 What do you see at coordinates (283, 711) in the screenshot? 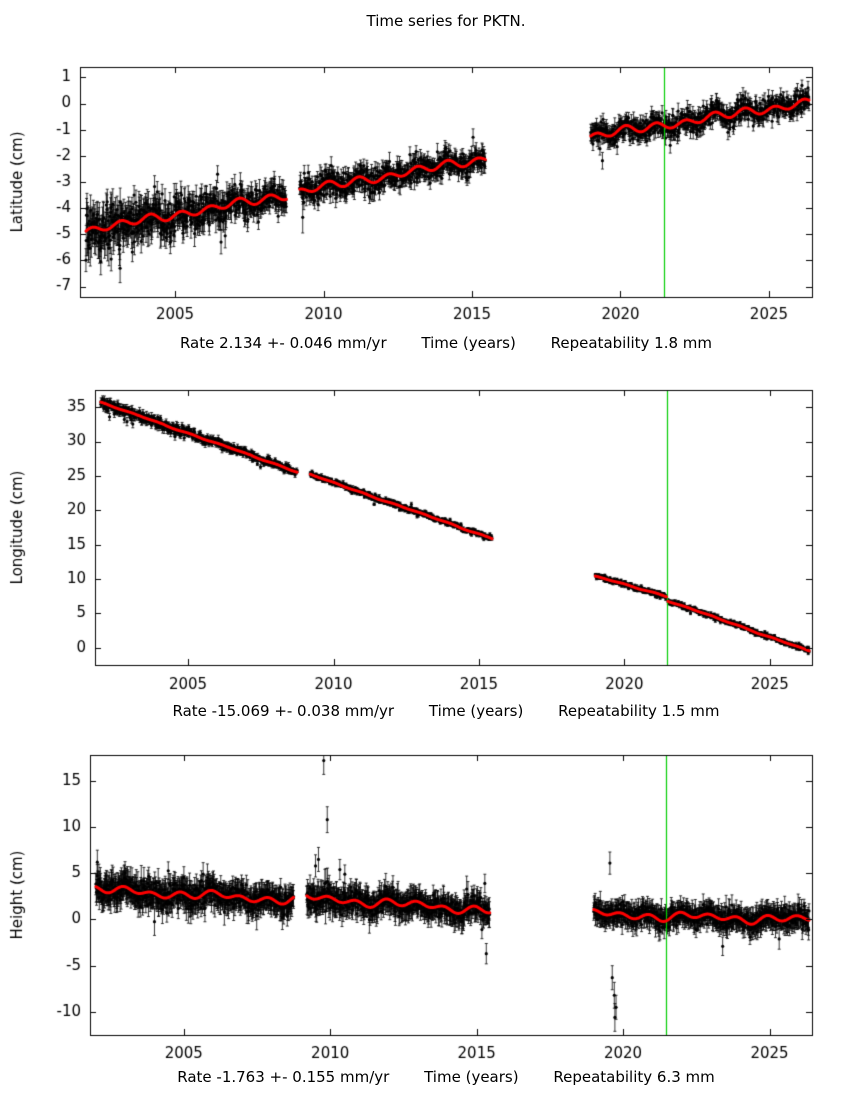
I see `longitude-rate-label: Rate -15.069 +- 0.038 mm/yr` at bounding box center [283, 711].